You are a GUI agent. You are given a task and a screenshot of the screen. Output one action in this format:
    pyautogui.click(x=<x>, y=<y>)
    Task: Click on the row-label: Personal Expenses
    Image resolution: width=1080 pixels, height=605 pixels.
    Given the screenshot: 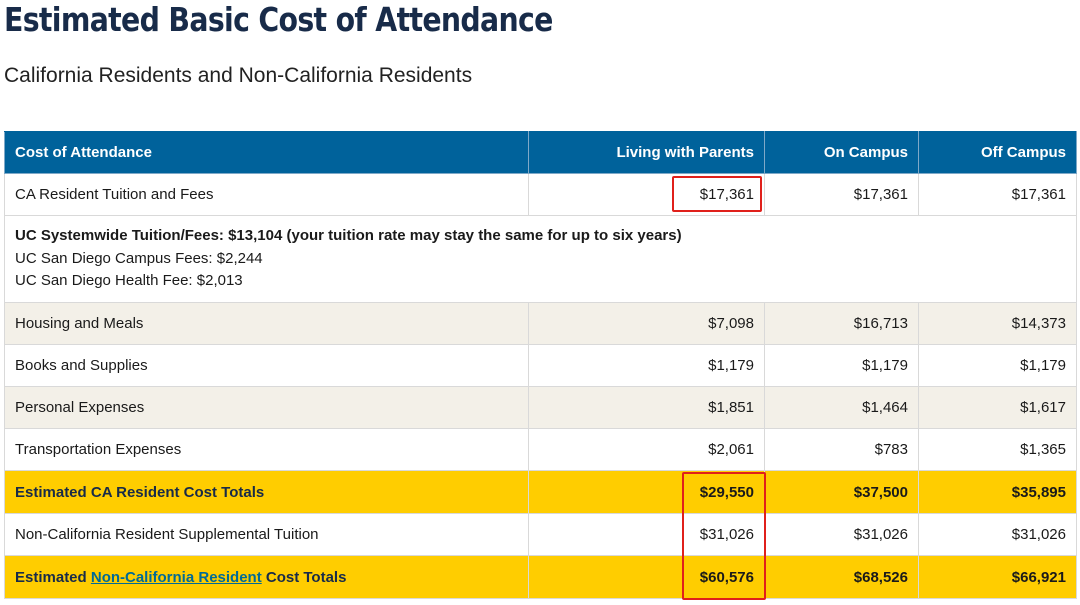 What is the action you would take?
    pyautogui.click(x=266, y=407)
    